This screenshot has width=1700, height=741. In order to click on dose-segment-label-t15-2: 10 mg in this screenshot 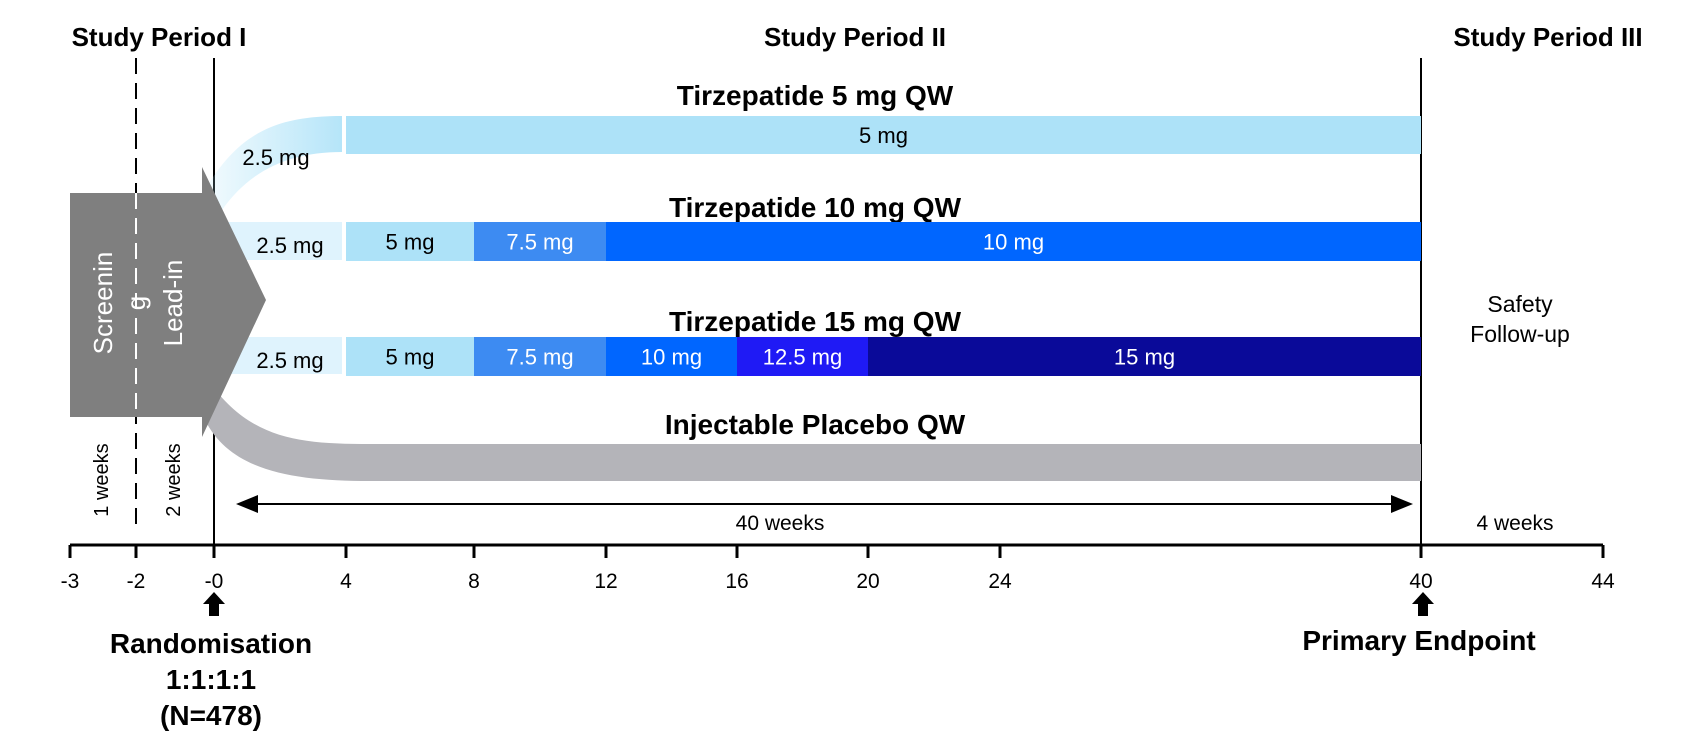, I will do `click(671, 357)`.